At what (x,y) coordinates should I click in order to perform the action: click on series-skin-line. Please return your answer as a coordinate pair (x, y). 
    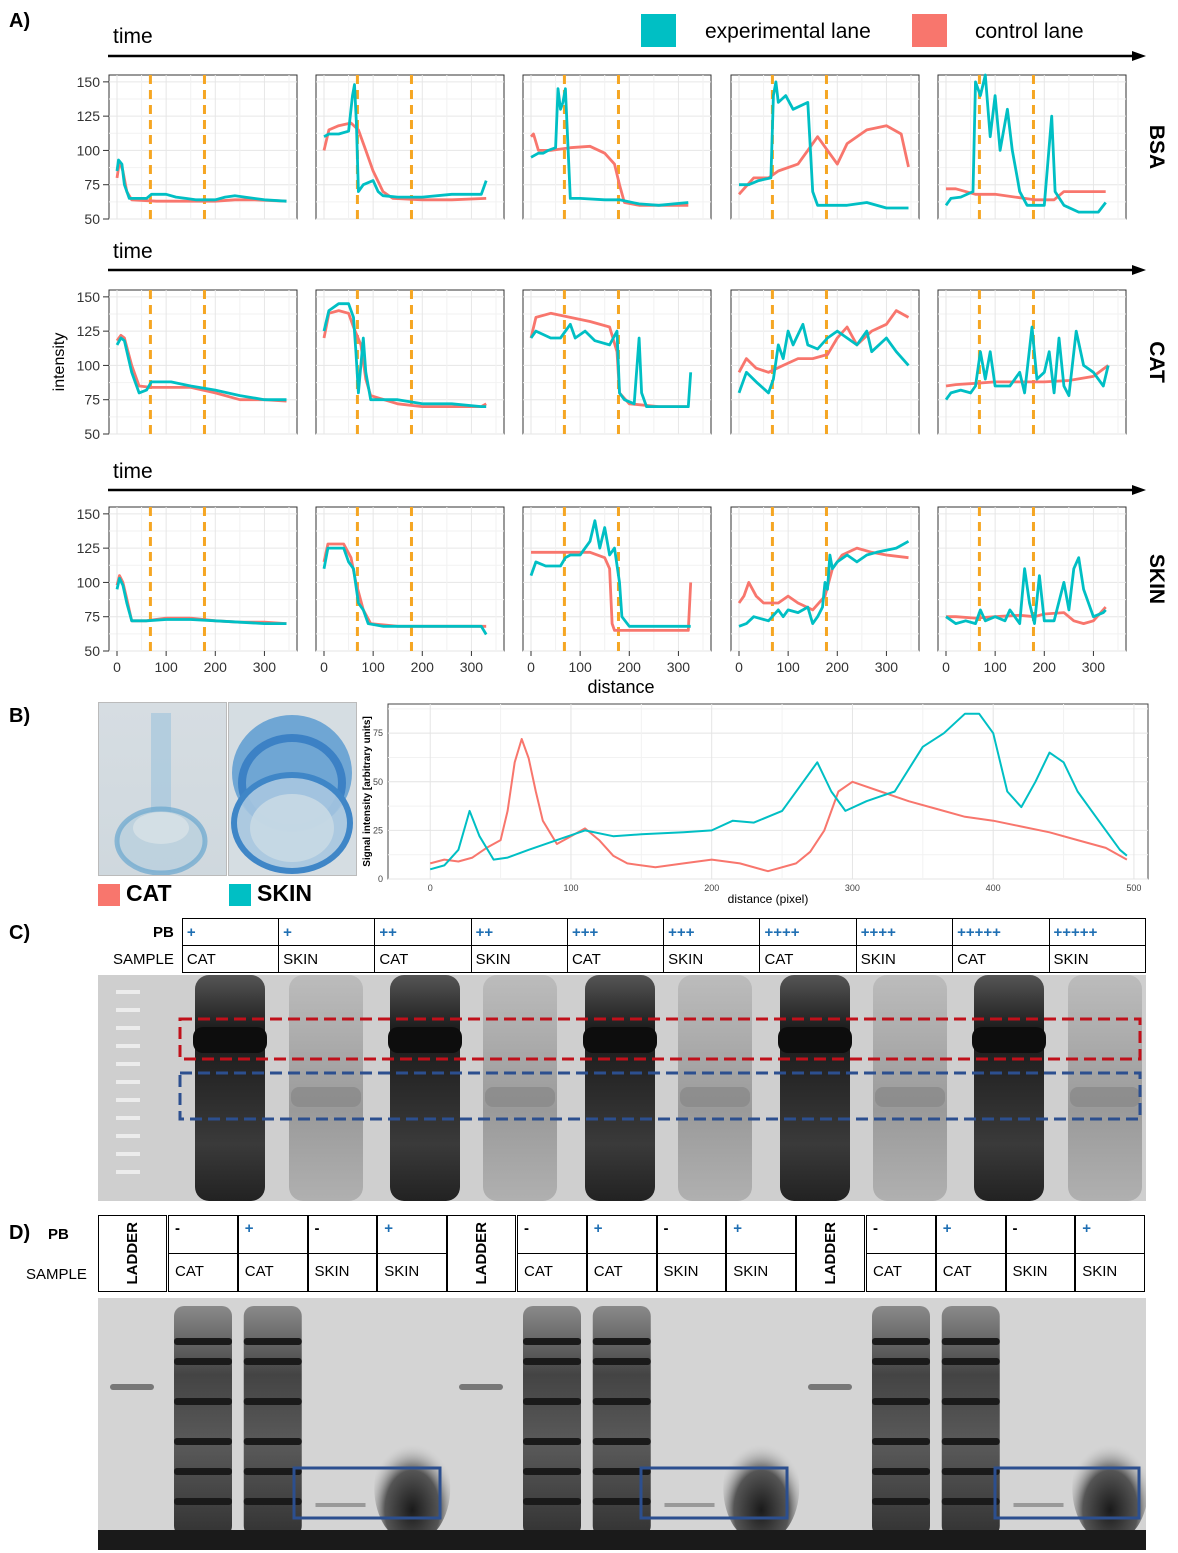
    Looking at the image, I should click on (778, 791).